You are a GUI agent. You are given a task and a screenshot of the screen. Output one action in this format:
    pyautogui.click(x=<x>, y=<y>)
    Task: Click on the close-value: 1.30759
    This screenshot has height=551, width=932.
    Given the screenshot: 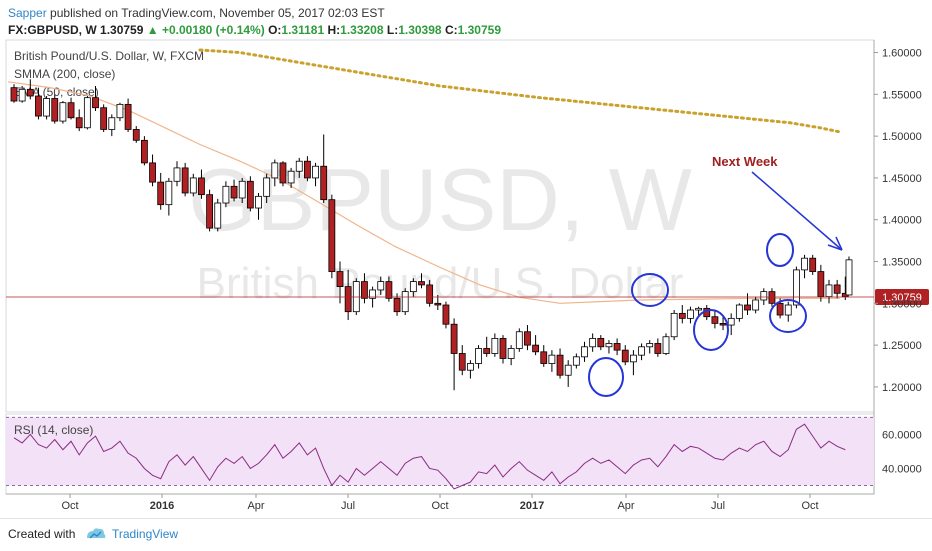 What is the action you would take?
    pyautogui.click(x=479, y=30)
    